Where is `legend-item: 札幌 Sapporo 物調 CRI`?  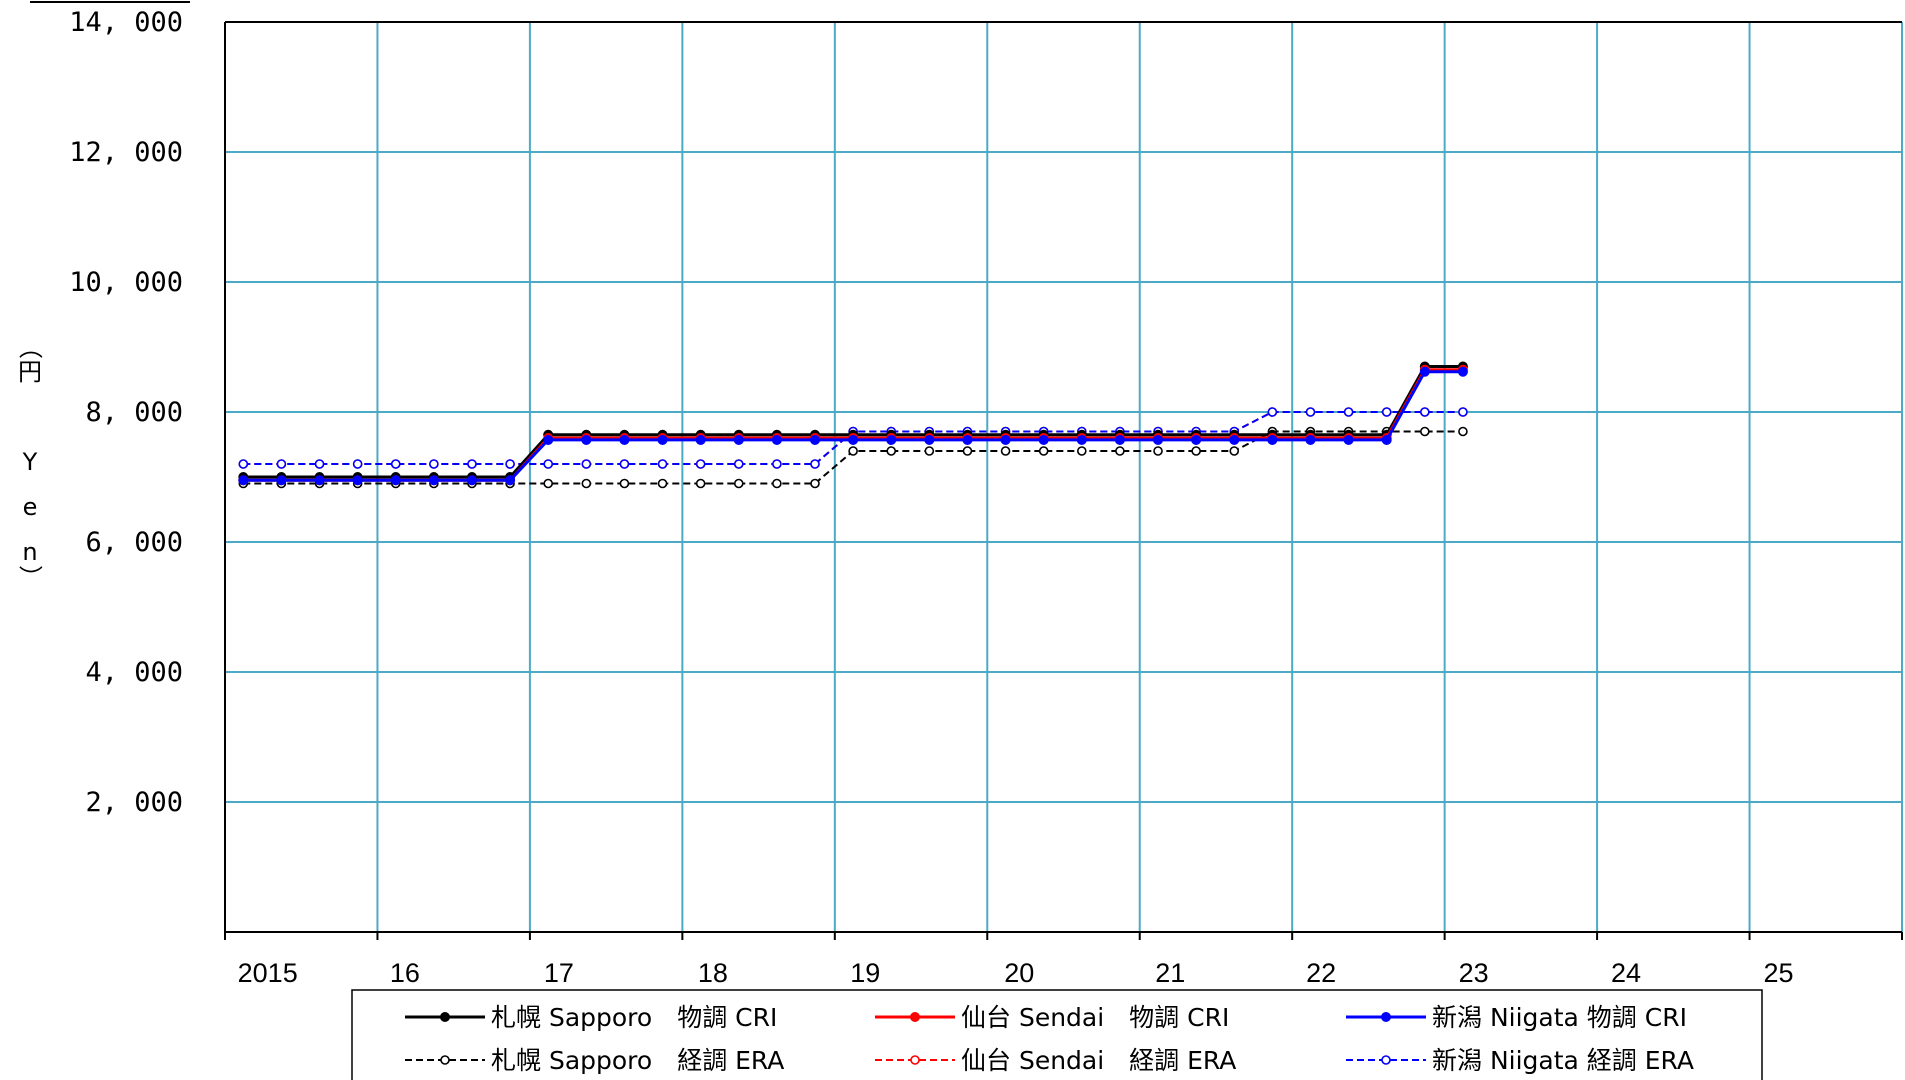
legend-item: 札幌 Sapporo 物調 CRI is located at coordinates (591, 1017).